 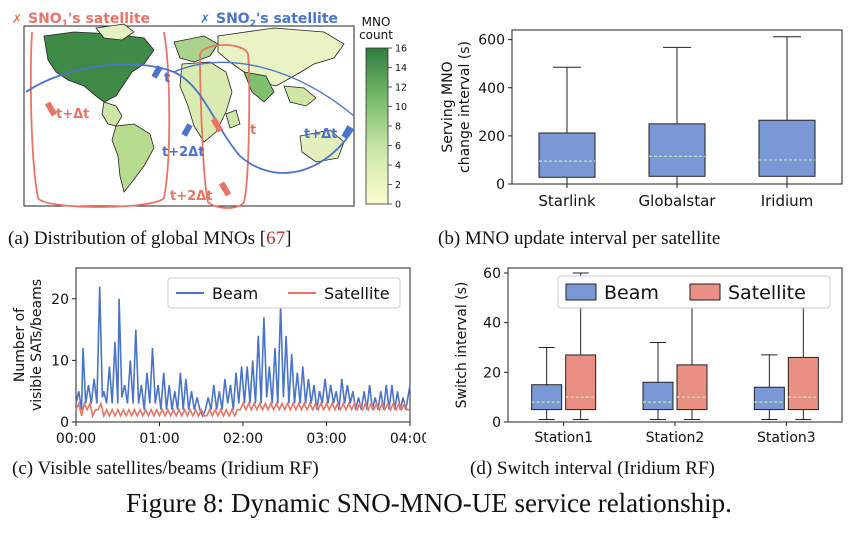 I want to click on colorbar-ticks: 16 14 12 10 8 6 4 2 0, so click(x=397, y=127).